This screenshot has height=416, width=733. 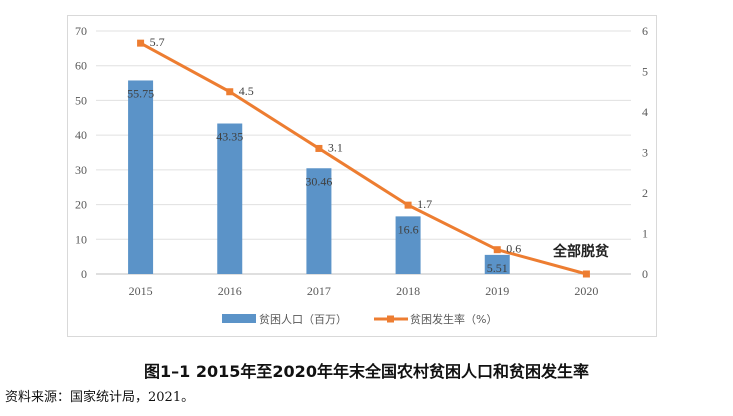 I want to click on left-axis-tick: 50, so click(x=81, y=100).